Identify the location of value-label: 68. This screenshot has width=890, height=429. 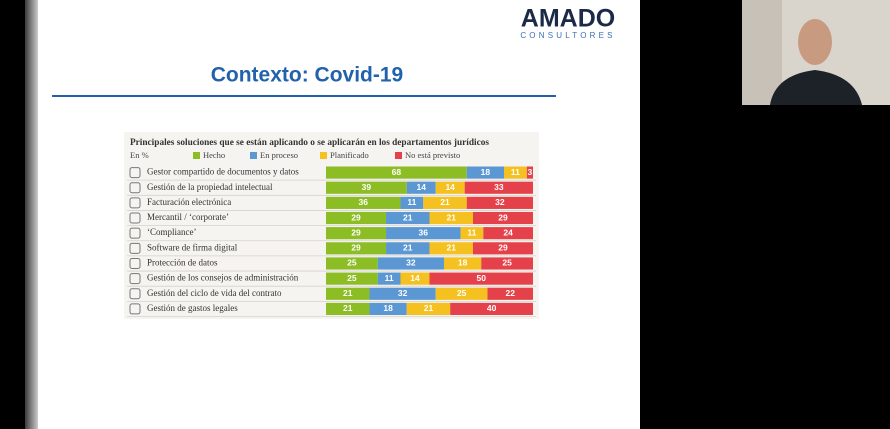
(397, 172).